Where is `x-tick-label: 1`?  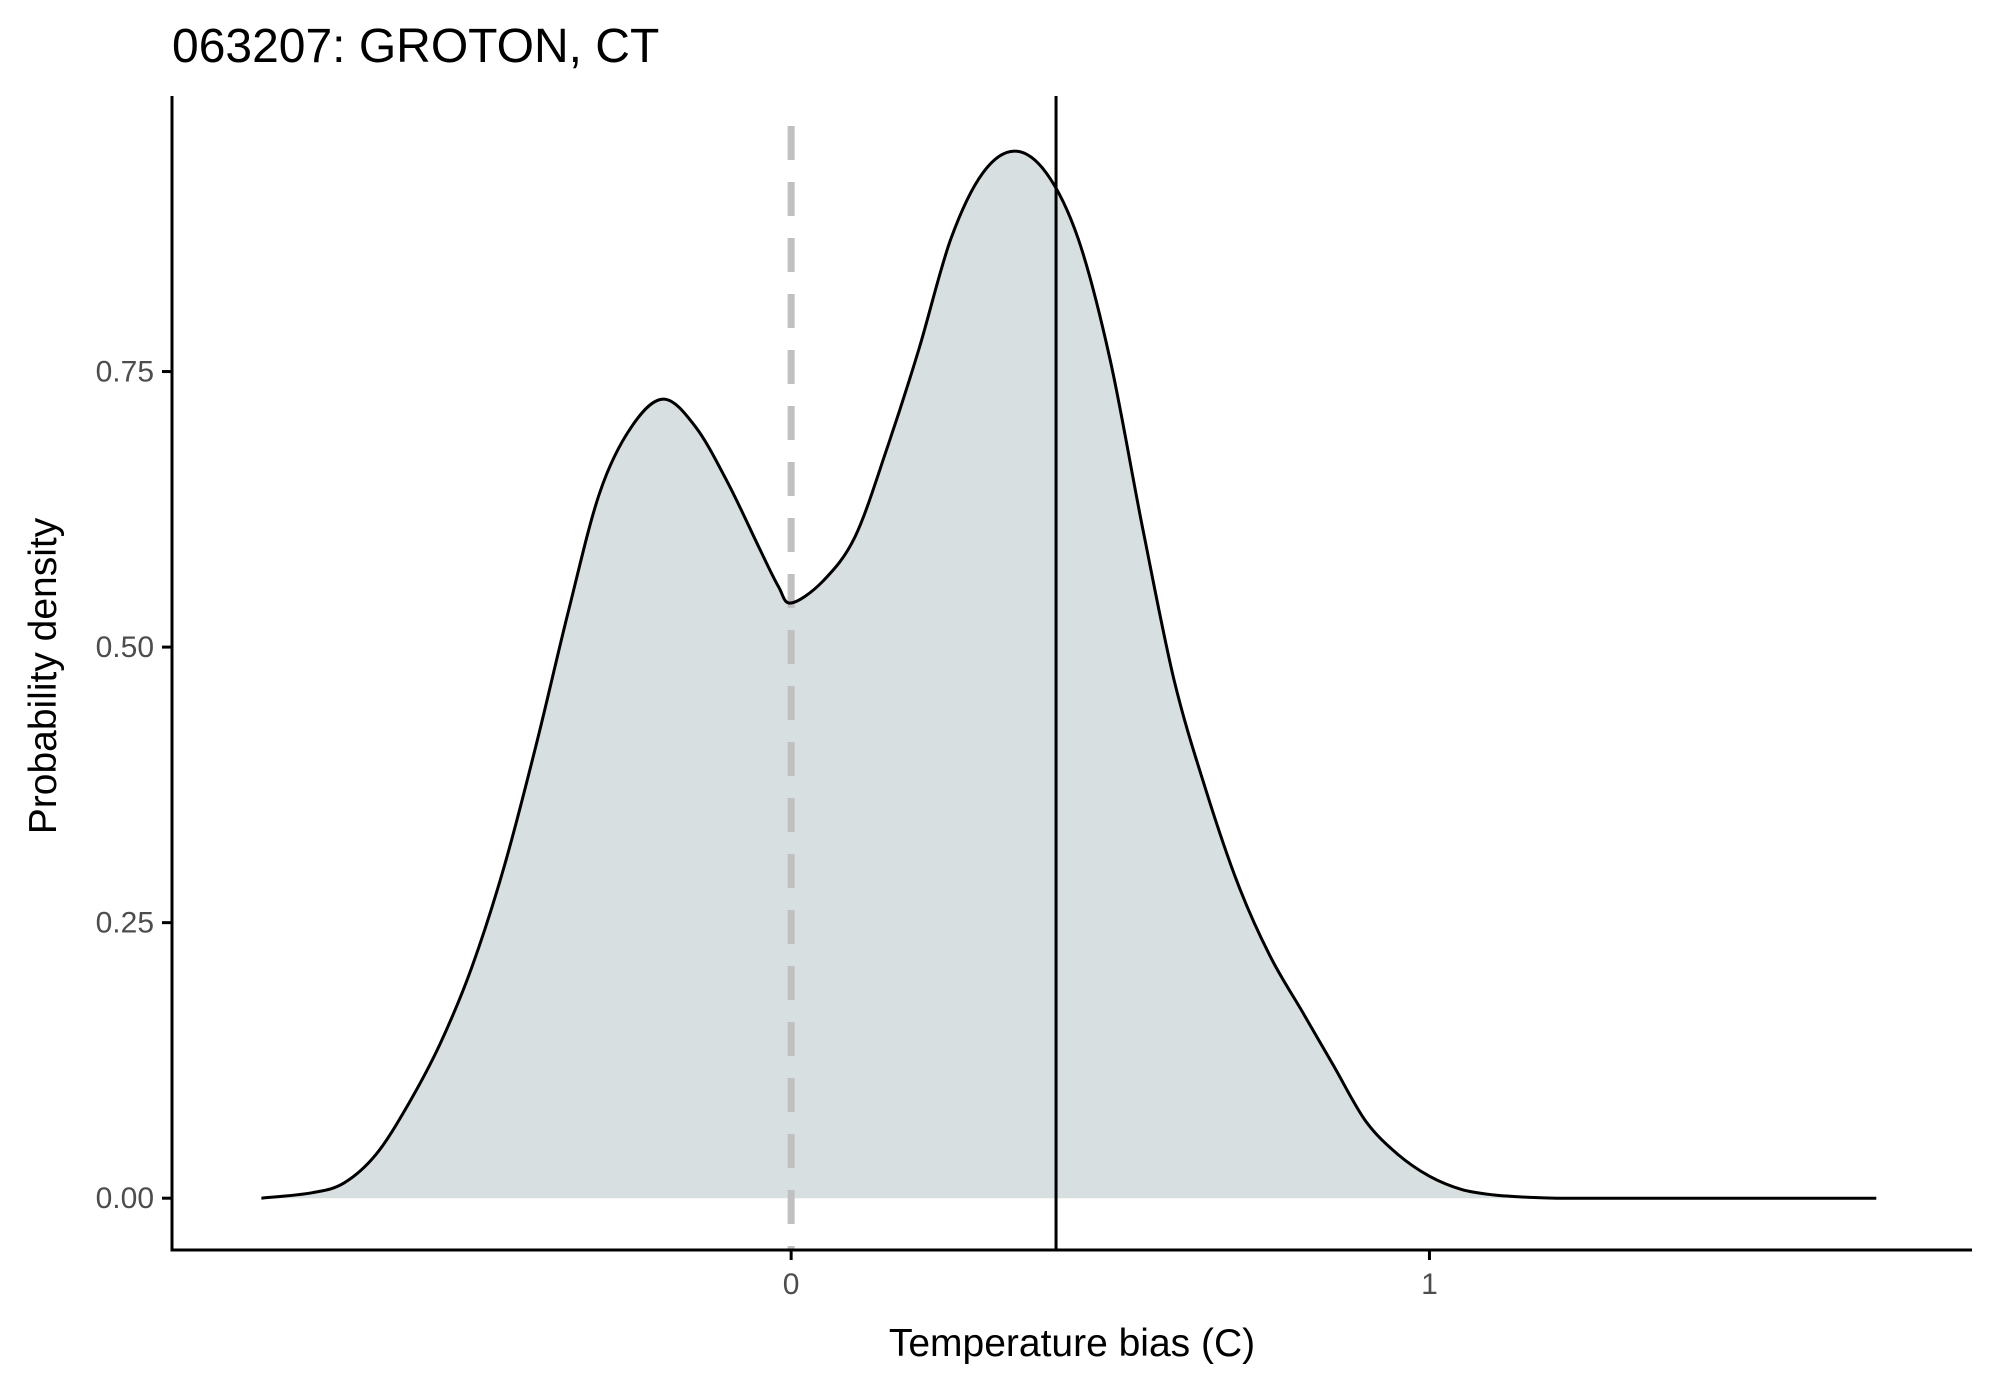
x-tick-label: 1 is located at coordinates (1429, 1284).